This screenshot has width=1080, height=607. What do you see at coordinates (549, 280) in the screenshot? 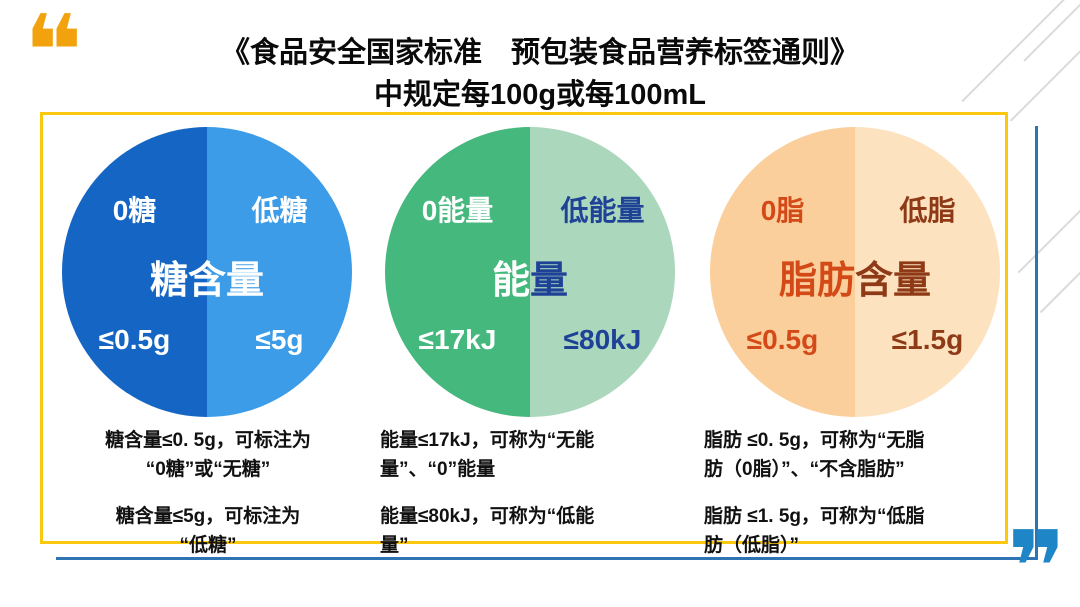
I see `energy-center-right: 量` at bounding box center [549, 280].